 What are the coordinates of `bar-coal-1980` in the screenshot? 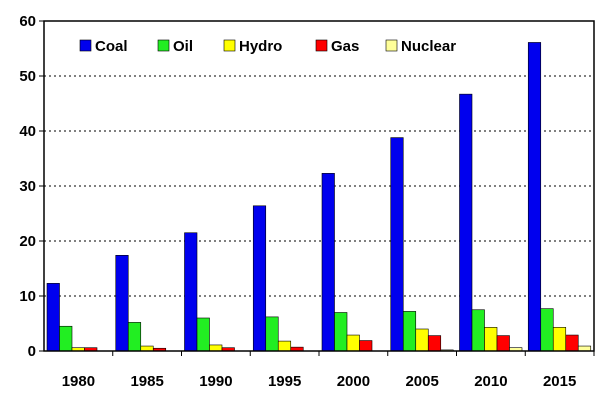 It's located at (53, 317).